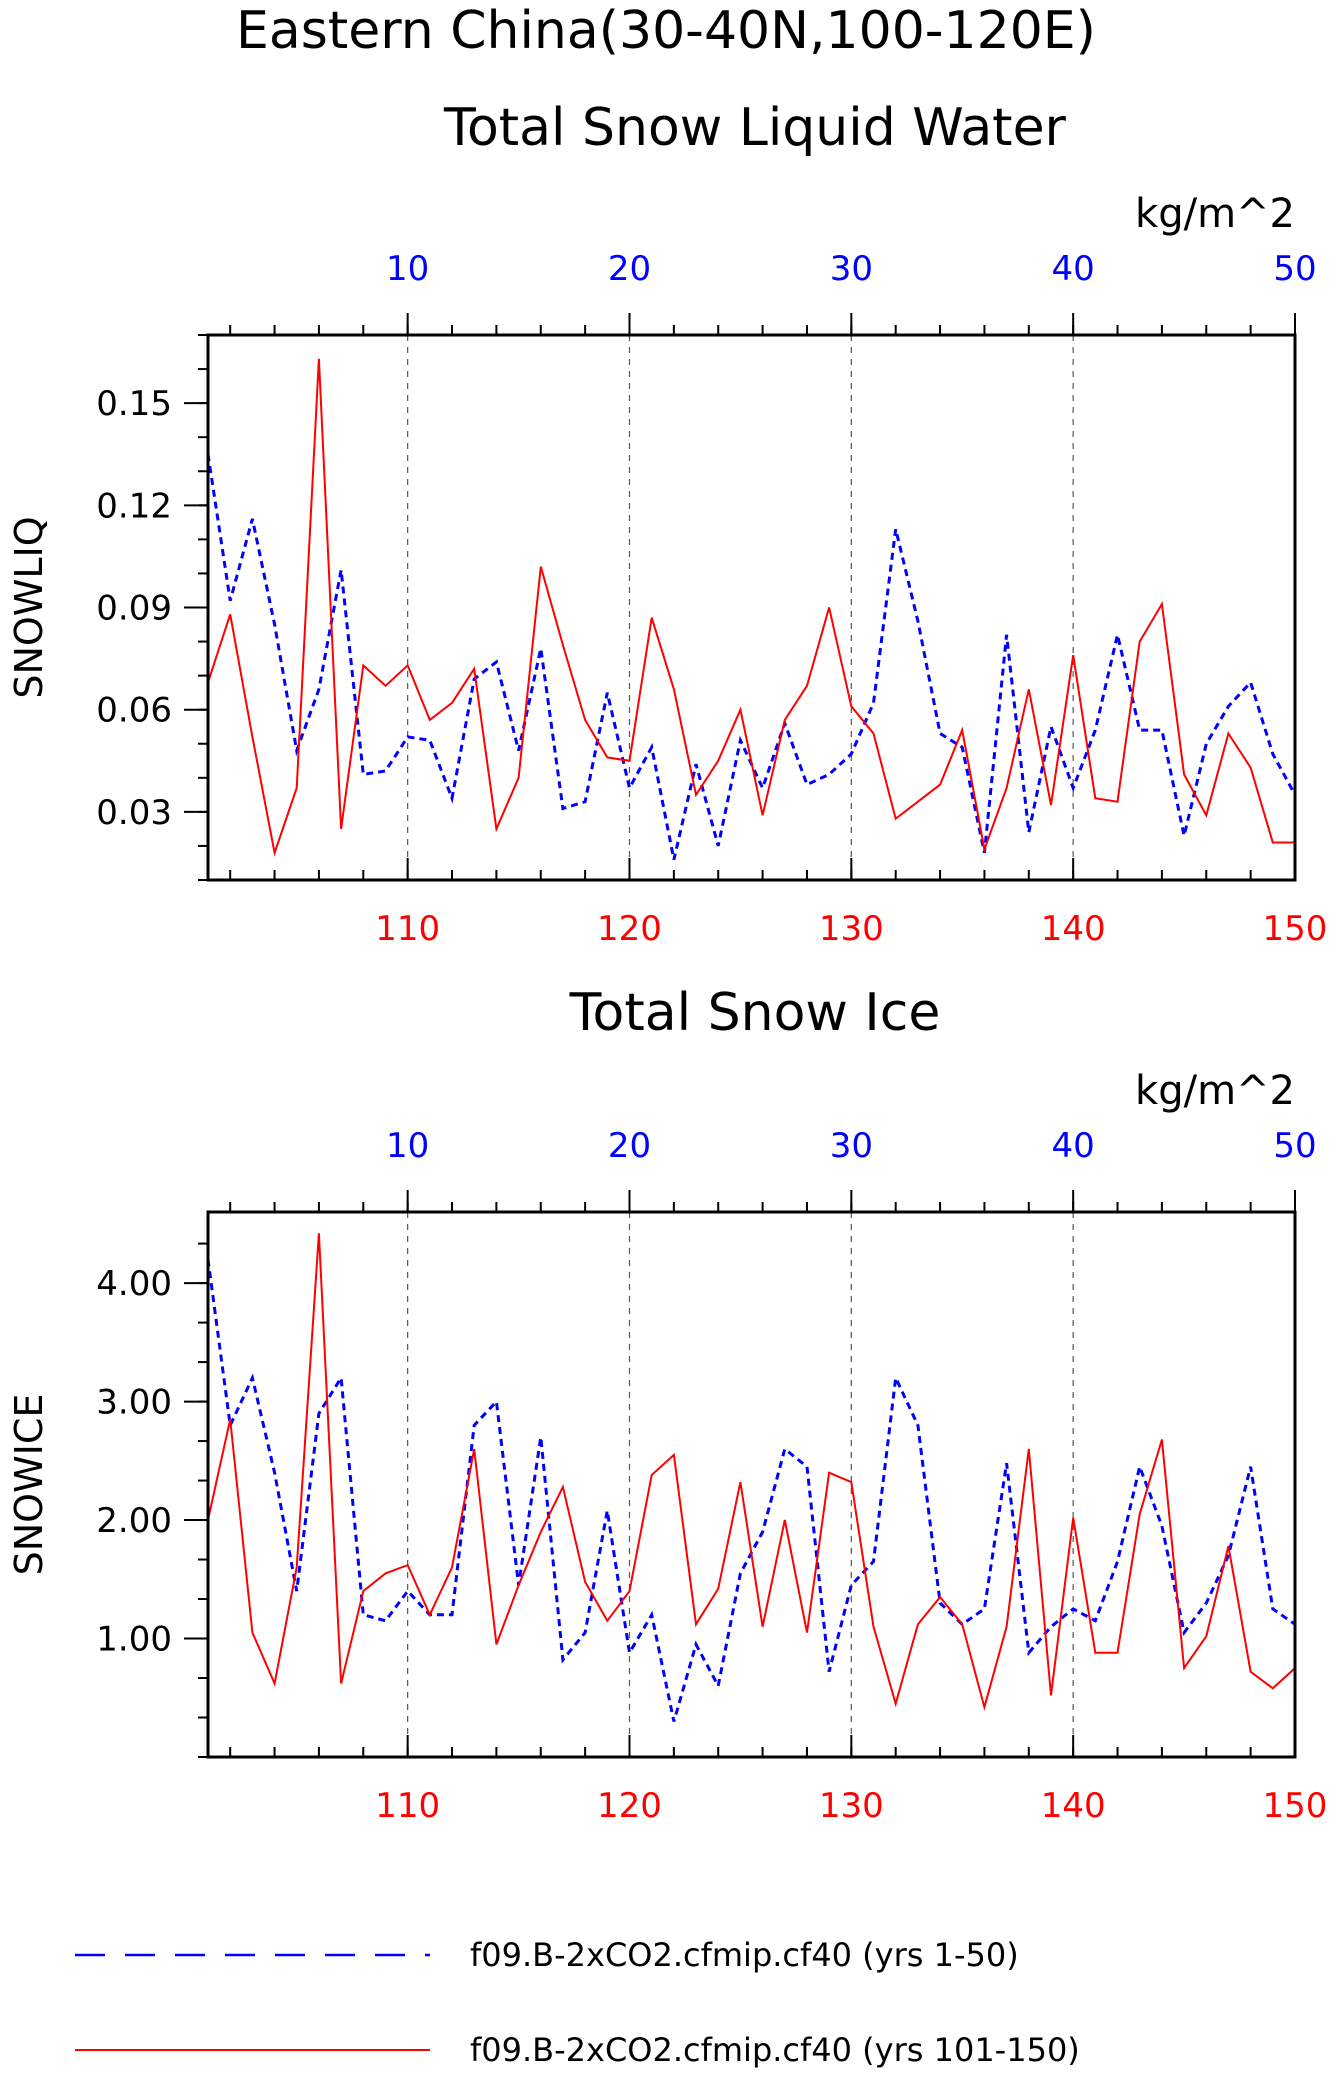 This screenshot has height=2075, width=1332. I want to click on y-tick-label: 0.09, so click(134, 609).